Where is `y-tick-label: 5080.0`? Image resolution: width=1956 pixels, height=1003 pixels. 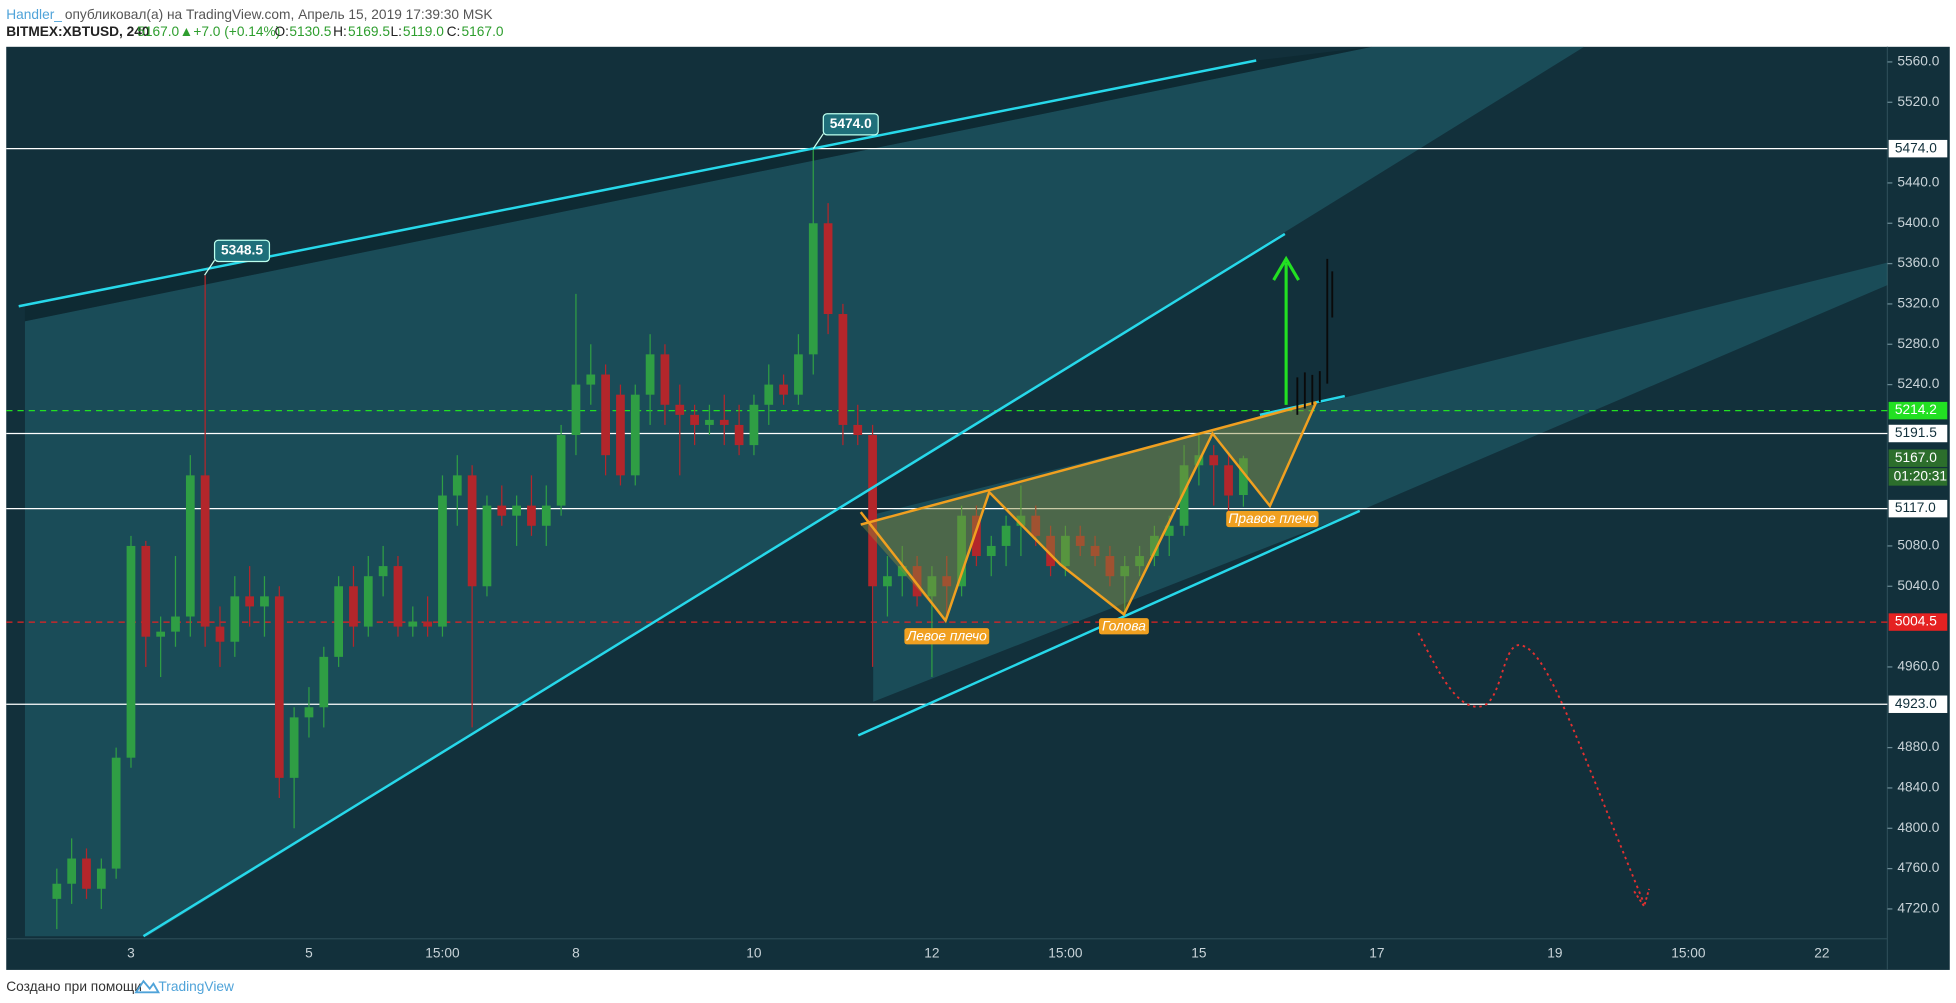 y-tick-label: 5080.0 is located at coordinates (1918, 545).